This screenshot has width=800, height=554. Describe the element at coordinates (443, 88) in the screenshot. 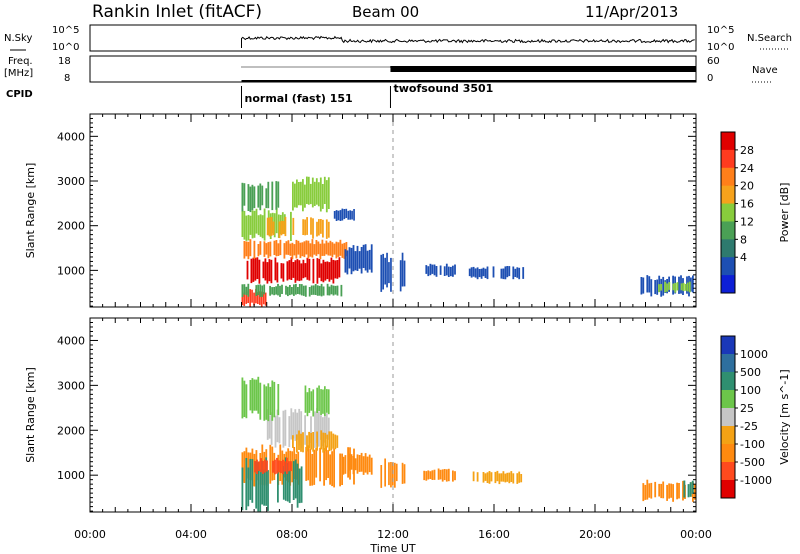

I see `cpid-mode-label: twofsound 3501` at that location.